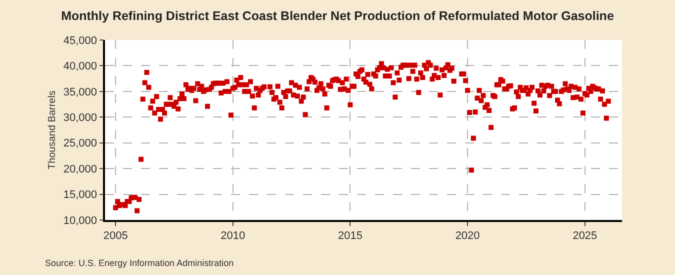 The image size is (675, 275). I want to click on chart-title: Monthly Refining District East Coast Blender Net Production of Reformulated Motor Gasoline, so click(337, 15).